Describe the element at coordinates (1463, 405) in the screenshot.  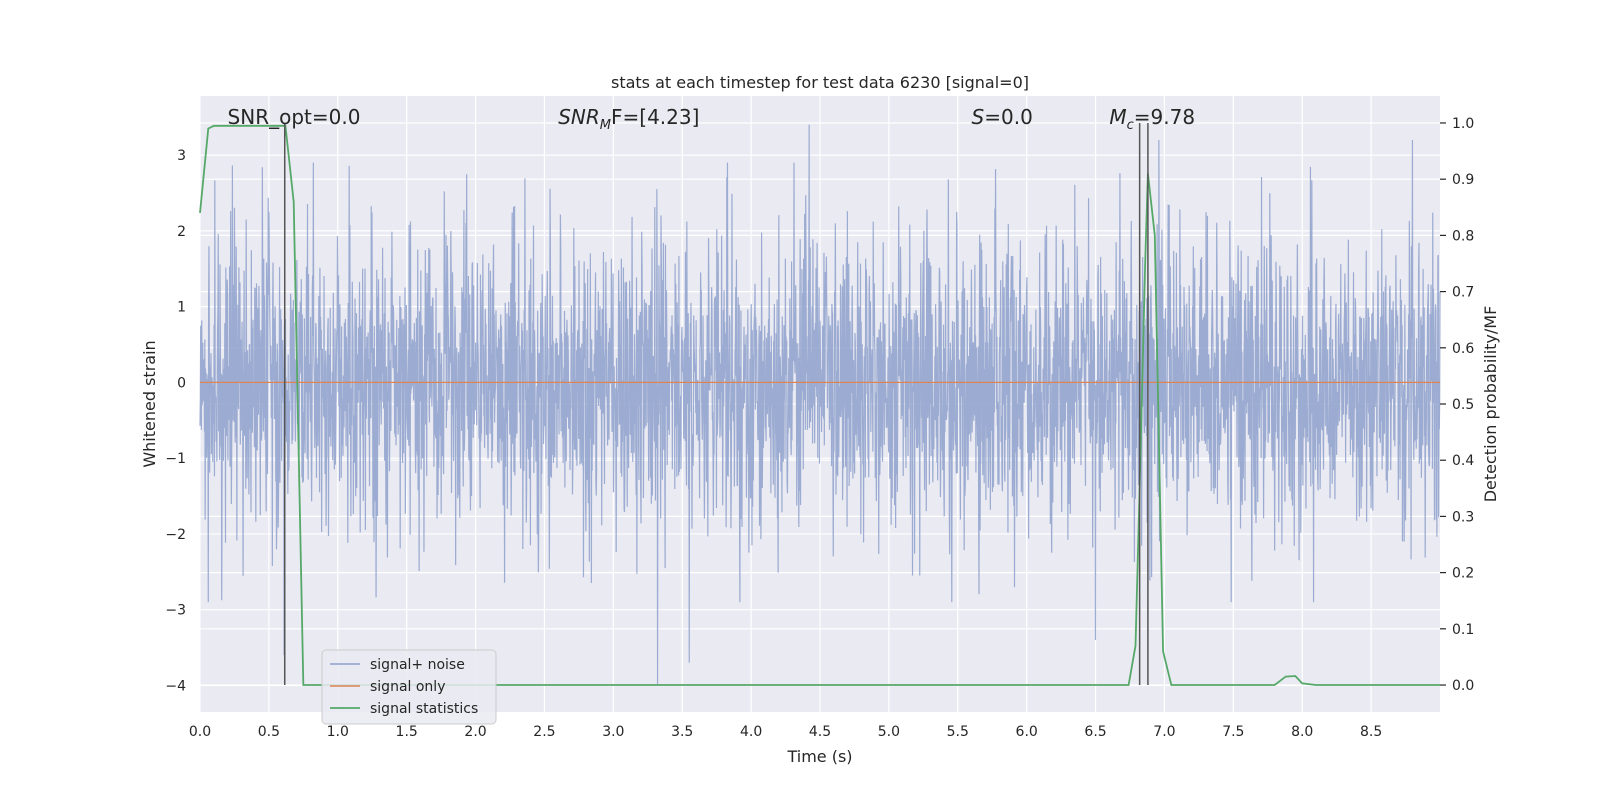
I see `y-right-tick-label-5: 0.5` at that location.